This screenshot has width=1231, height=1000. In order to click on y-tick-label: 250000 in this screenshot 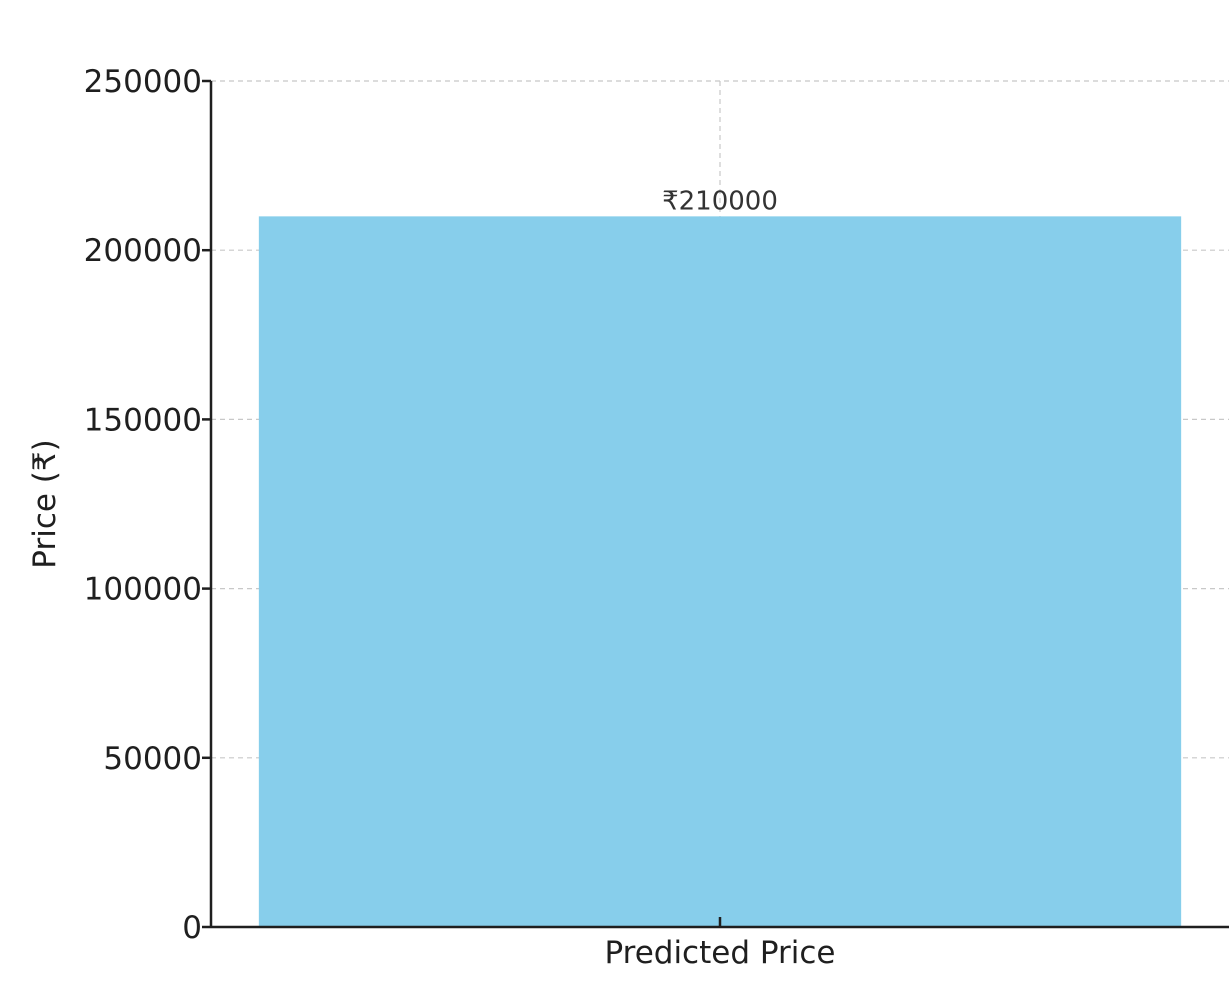, I will do `click(143, 82)`.